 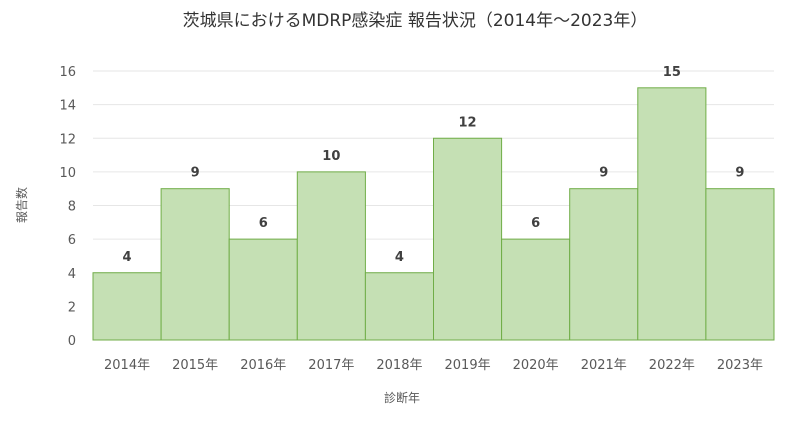 What do you see at coordinates (331, 156) in the screenshot?
I see `data-label: 10` at bounding box center [331, 156].